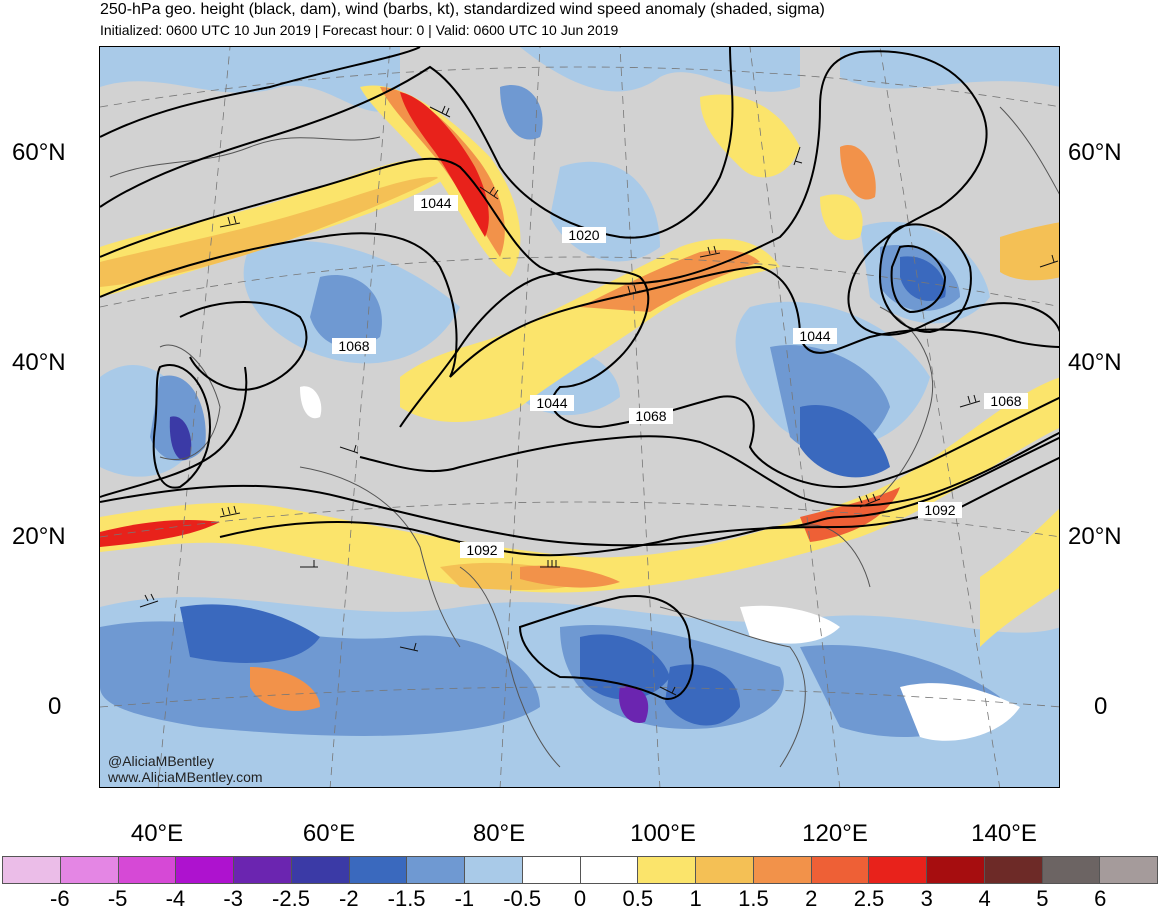 The height and width of the screenshot is (913, 1160). I want to click on lat-label-left-0: 0, so click(55, 706).